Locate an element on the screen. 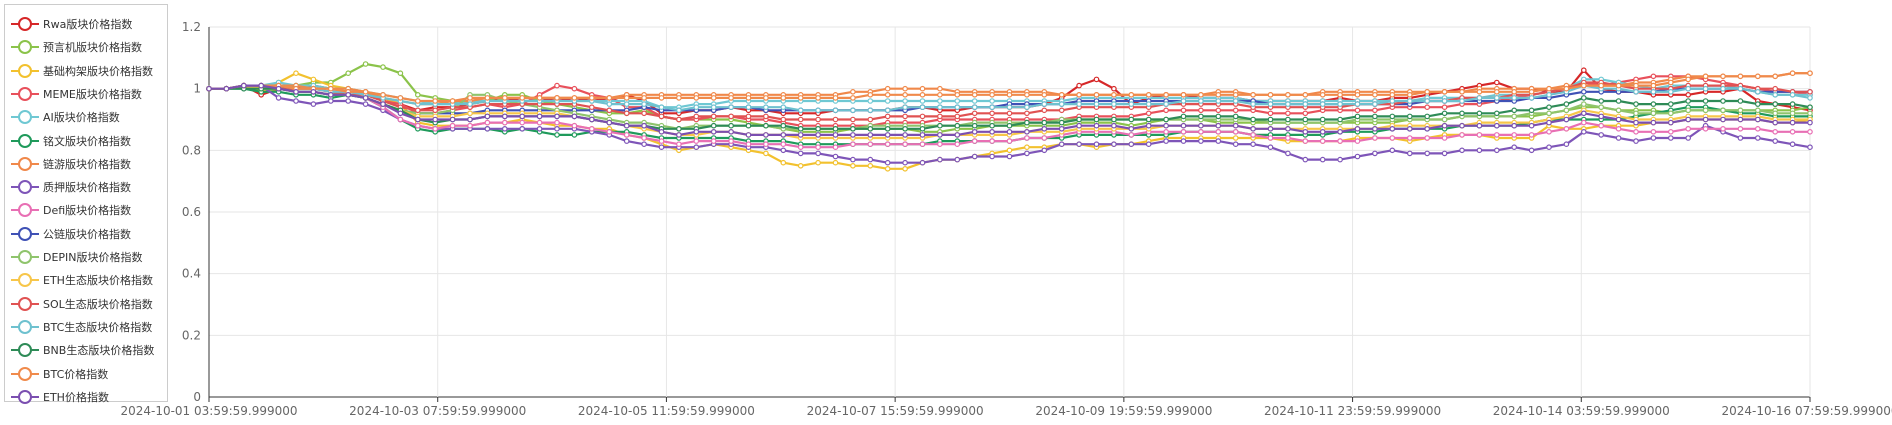 The height and width of the screenshot is (425, 1892). legend-item: BNB生态版块价格指数 is located at coordinates (82, 350).